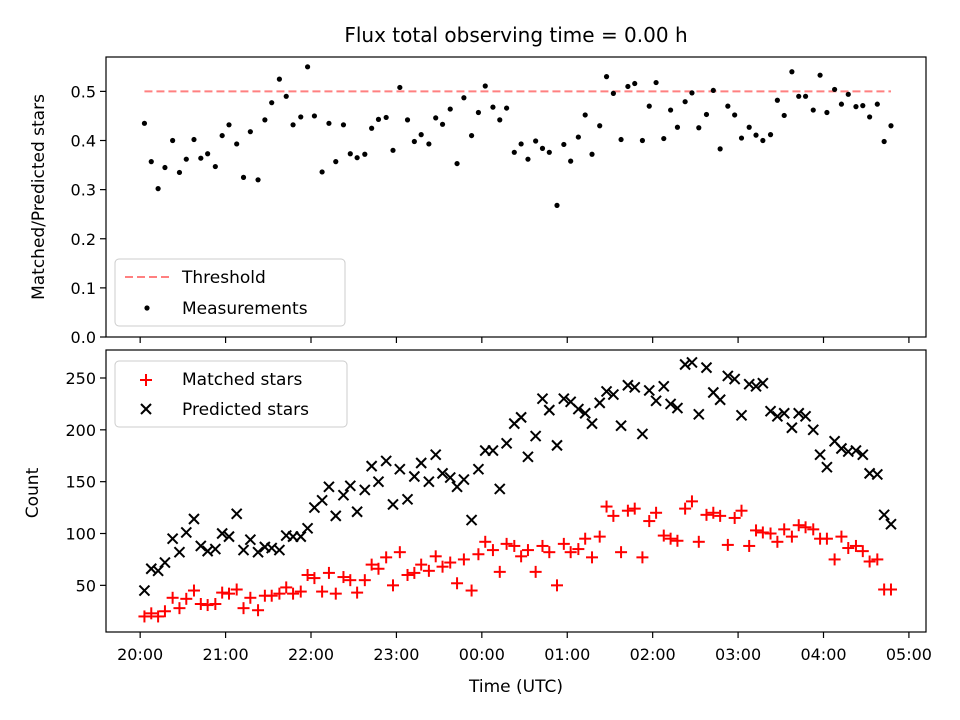  What do you see at coordinates (83, 288) in the screenshot?
I see `ratio-y-tick-label: 0.1` at bounding box center [83, 288].